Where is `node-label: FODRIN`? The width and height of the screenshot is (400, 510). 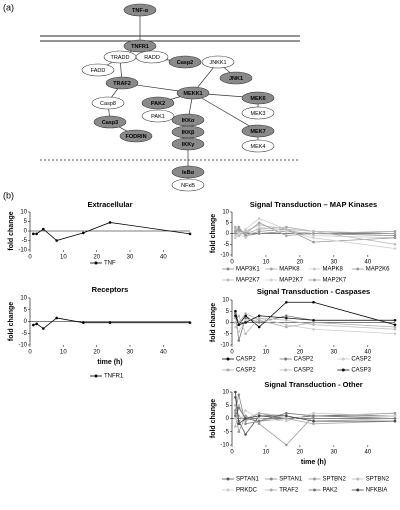
node-label: FODRIN is located at coordinates (135, 137).